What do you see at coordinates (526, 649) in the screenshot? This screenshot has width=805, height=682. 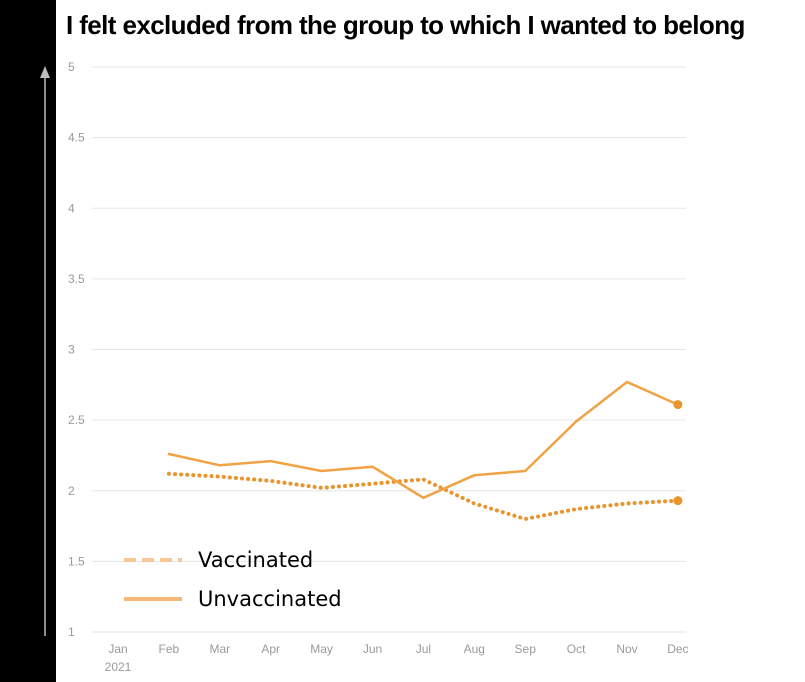 I see `x-tick-label: Sep` at bounding box center [526, 649].